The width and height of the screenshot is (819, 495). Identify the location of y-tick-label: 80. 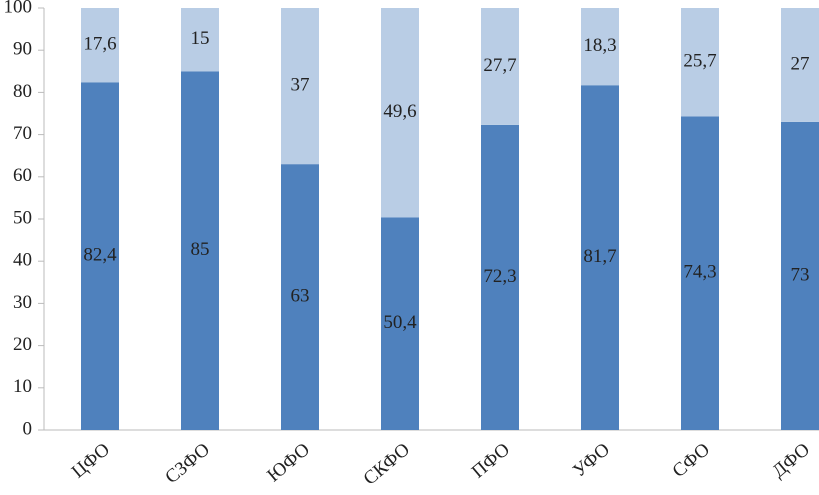
(22, 91).